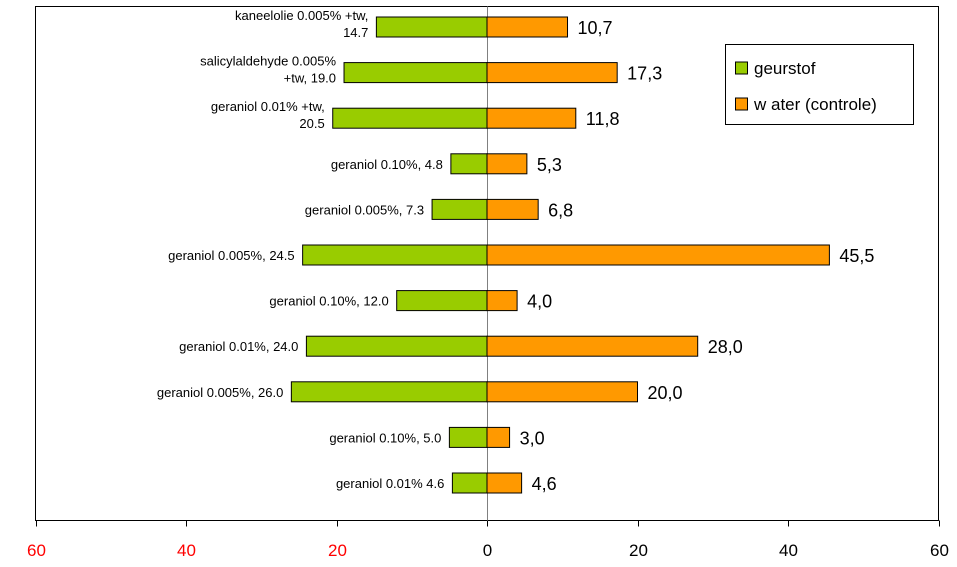  I want to click on value-label: 11,8, so click(603, 119).